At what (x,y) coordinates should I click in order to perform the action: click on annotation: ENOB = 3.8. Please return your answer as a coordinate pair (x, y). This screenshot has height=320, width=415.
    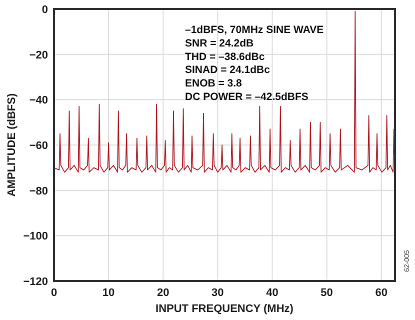
    Looking at the image, I should click on (213, 84).